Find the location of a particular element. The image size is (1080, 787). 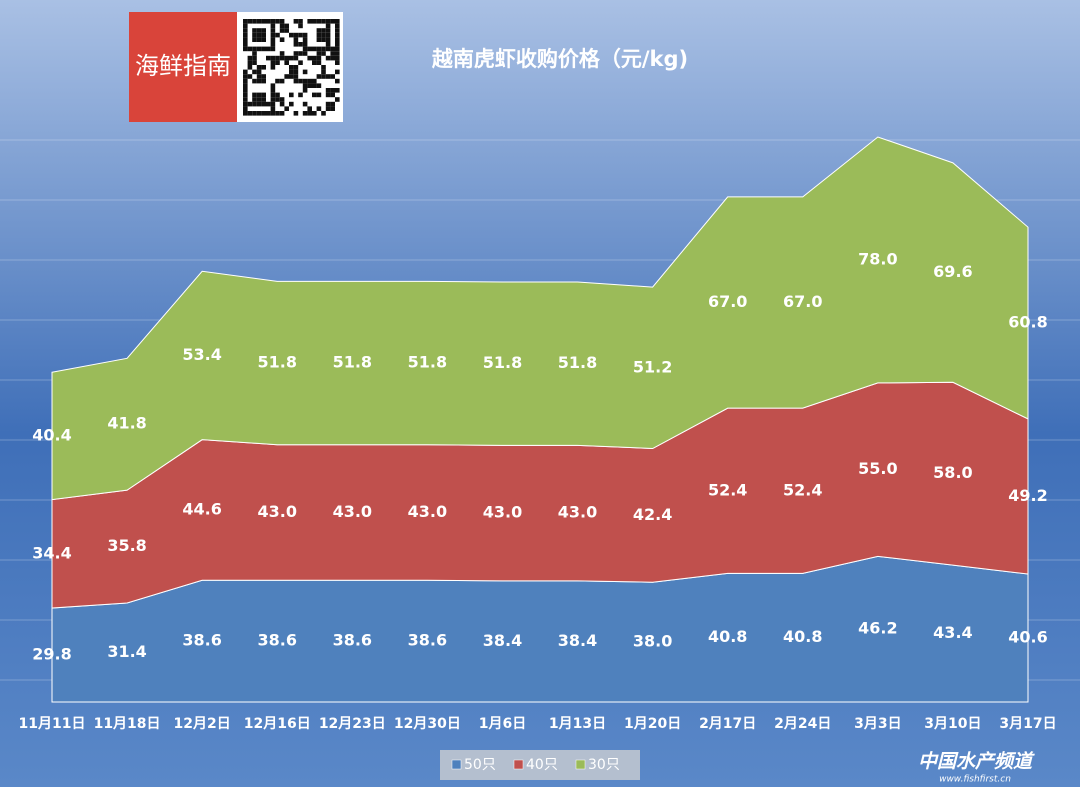

legend-label: 40只 is located at coordinates (542, 765).